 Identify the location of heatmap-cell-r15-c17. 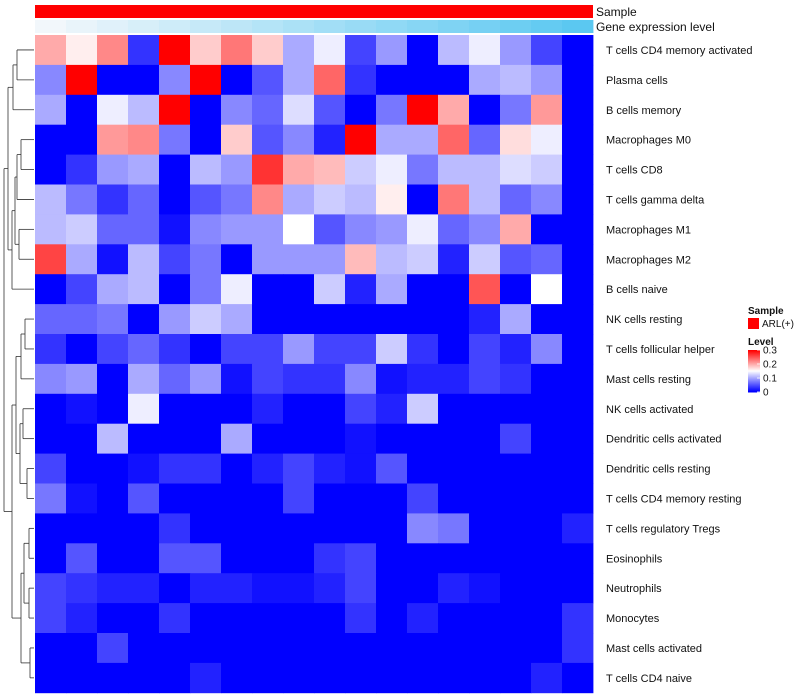
(578, 498).